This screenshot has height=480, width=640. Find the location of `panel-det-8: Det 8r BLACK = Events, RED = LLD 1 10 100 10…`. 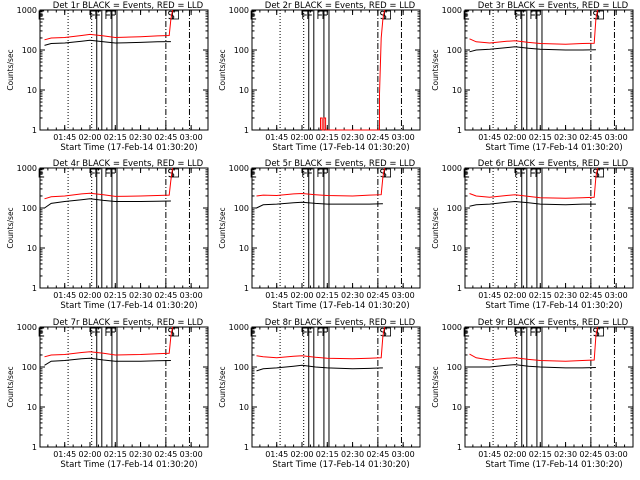

panel-det-8: Det 8r BLACK = Events, RED = LLD 1 10 100 10… is located at coordinates (319, 394).